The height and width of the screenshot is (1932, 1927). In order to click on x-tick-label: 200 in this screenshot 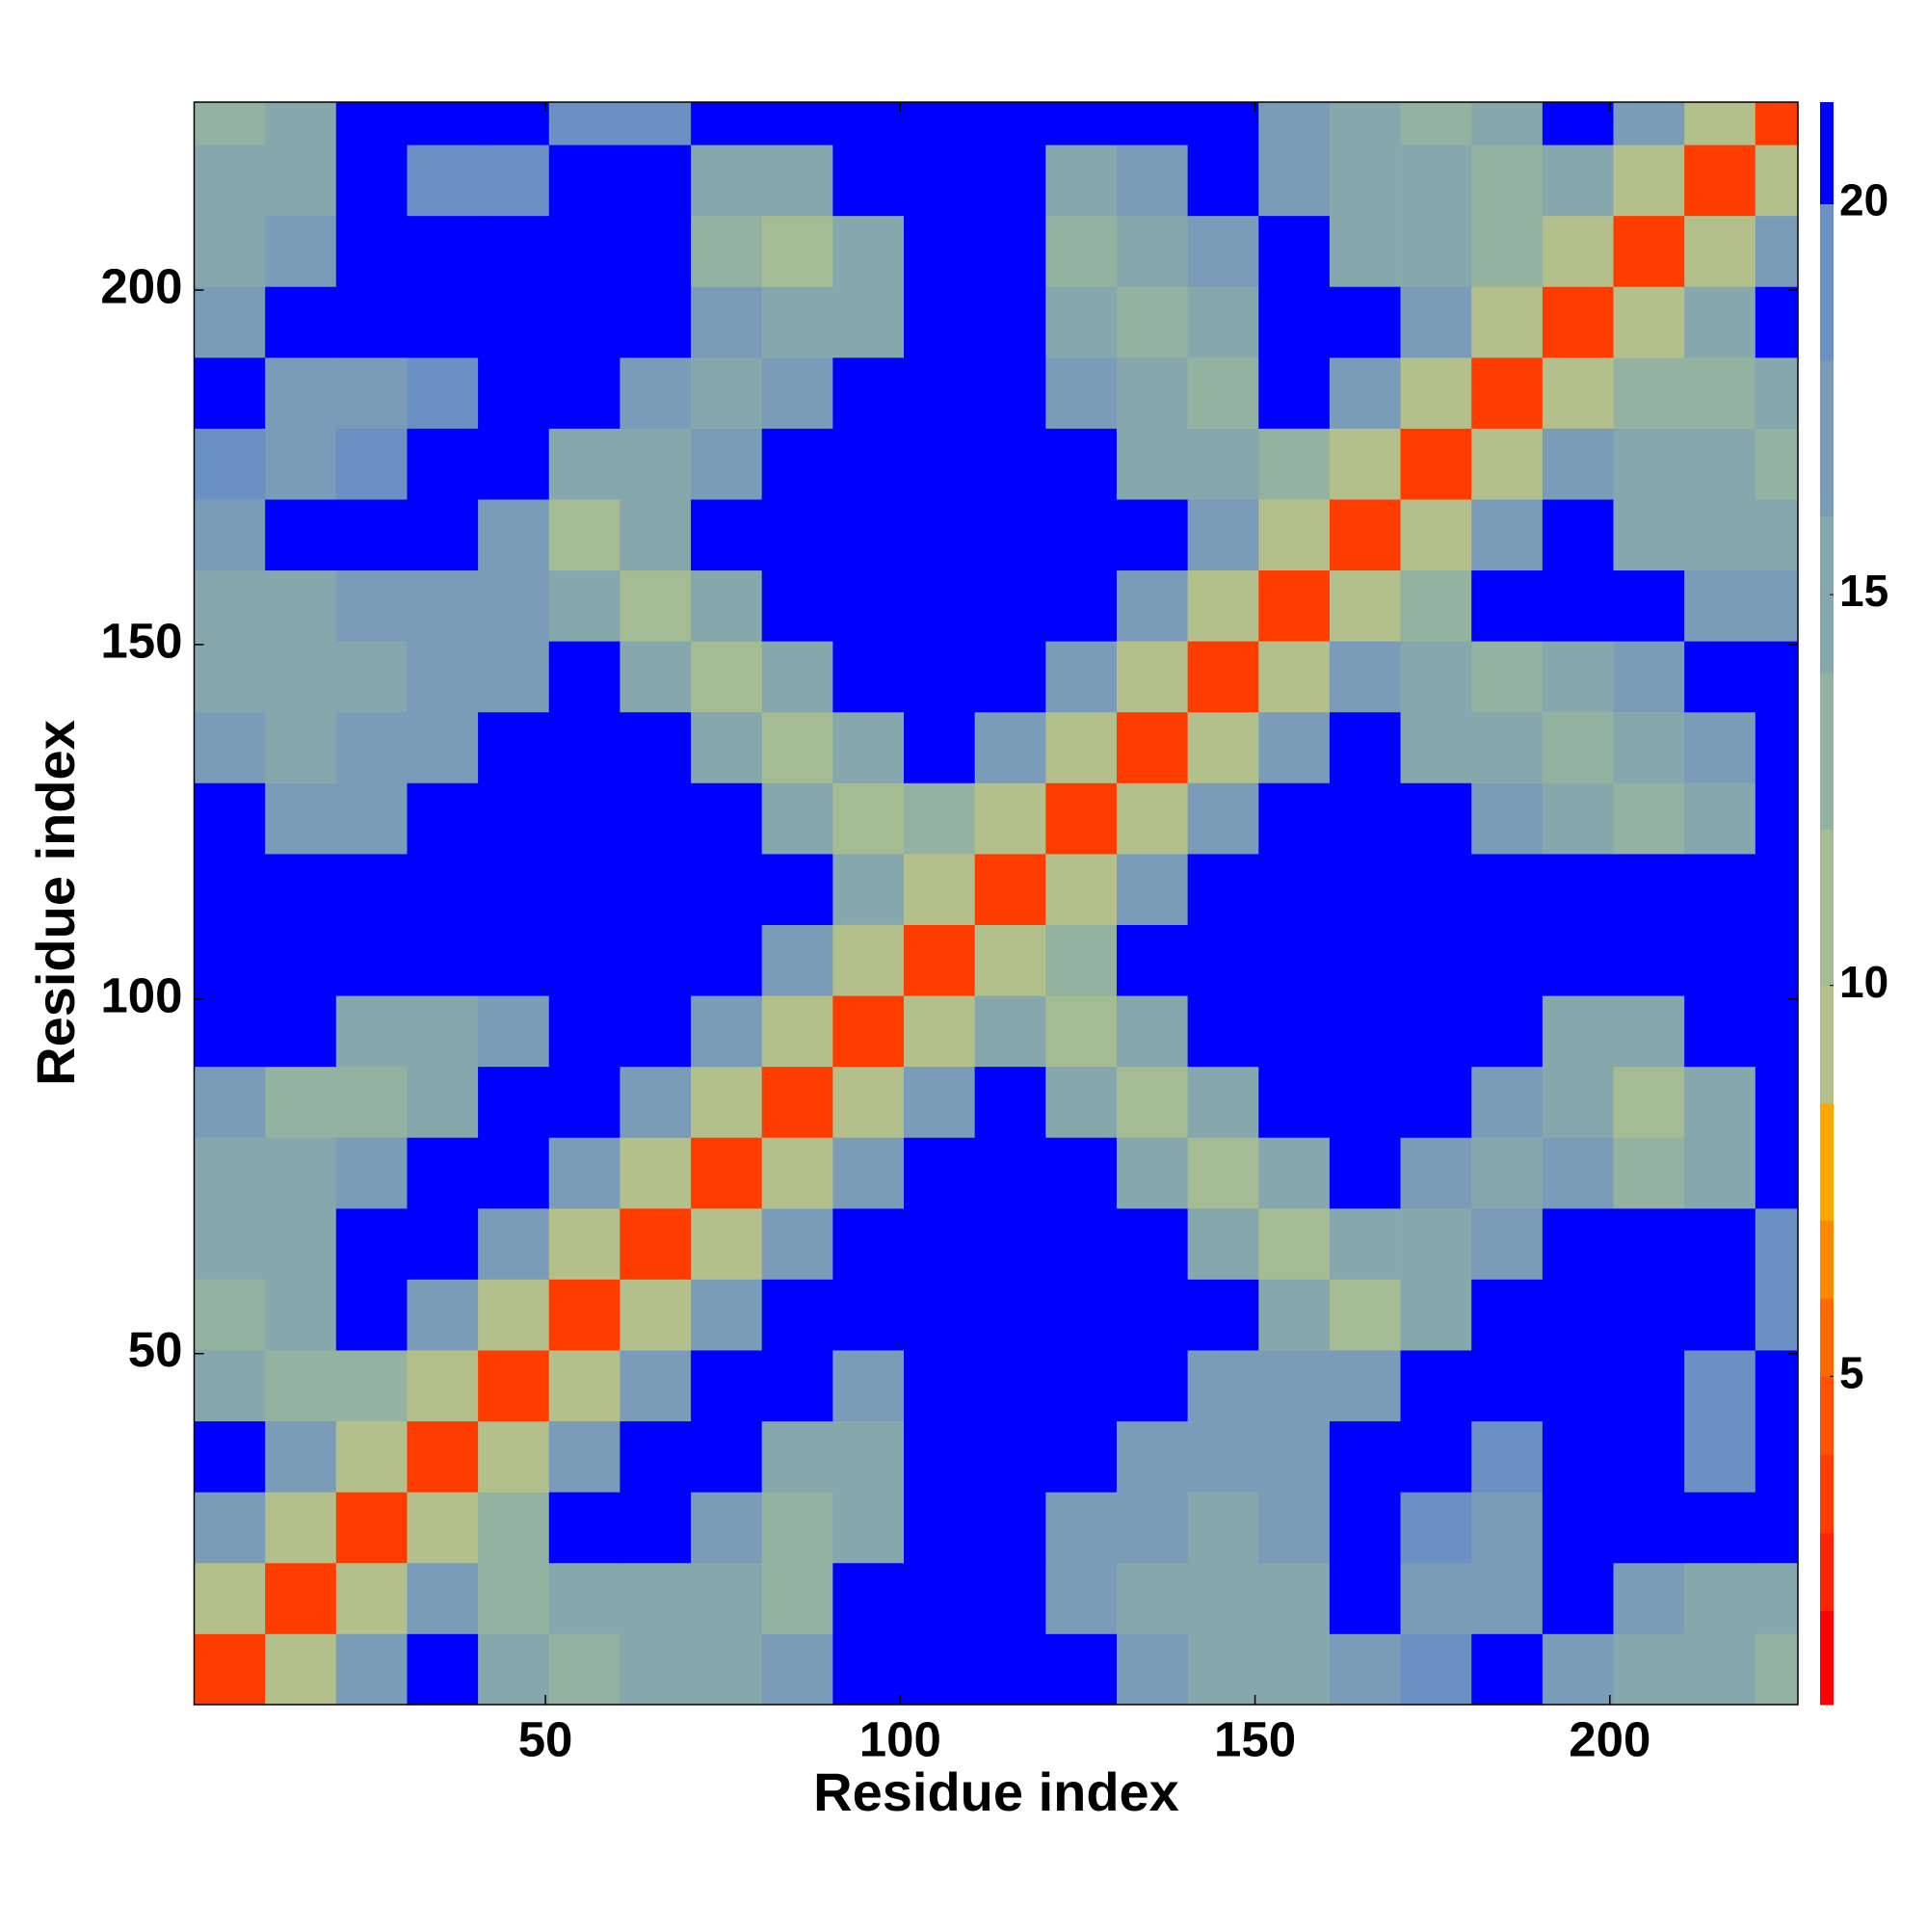, I will do `click(1609, 1738)`.